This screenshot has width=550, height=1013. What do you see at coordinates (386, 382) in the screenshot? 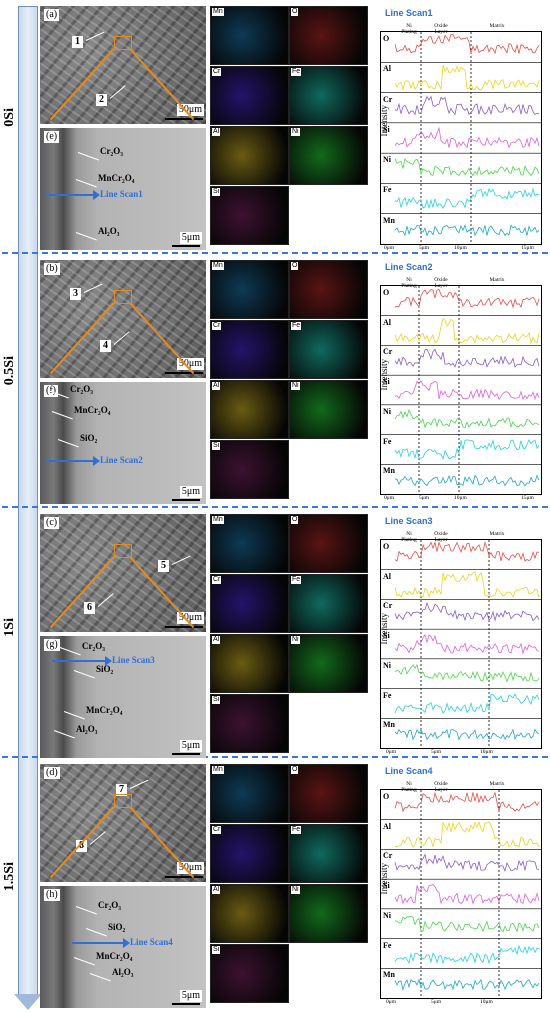
I see `element-label-si: Si` at bounding box center [386, 382].